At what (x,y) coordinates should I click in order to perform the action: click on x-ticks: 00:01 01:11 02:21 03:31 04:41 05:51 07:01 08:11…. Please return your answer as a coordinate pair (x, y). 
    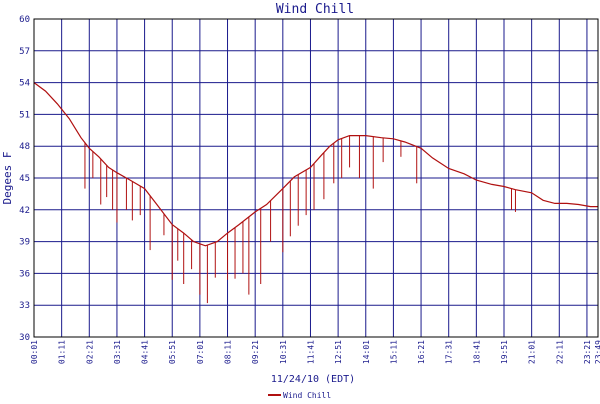
    Looking at the image, I should click on (315, 352).